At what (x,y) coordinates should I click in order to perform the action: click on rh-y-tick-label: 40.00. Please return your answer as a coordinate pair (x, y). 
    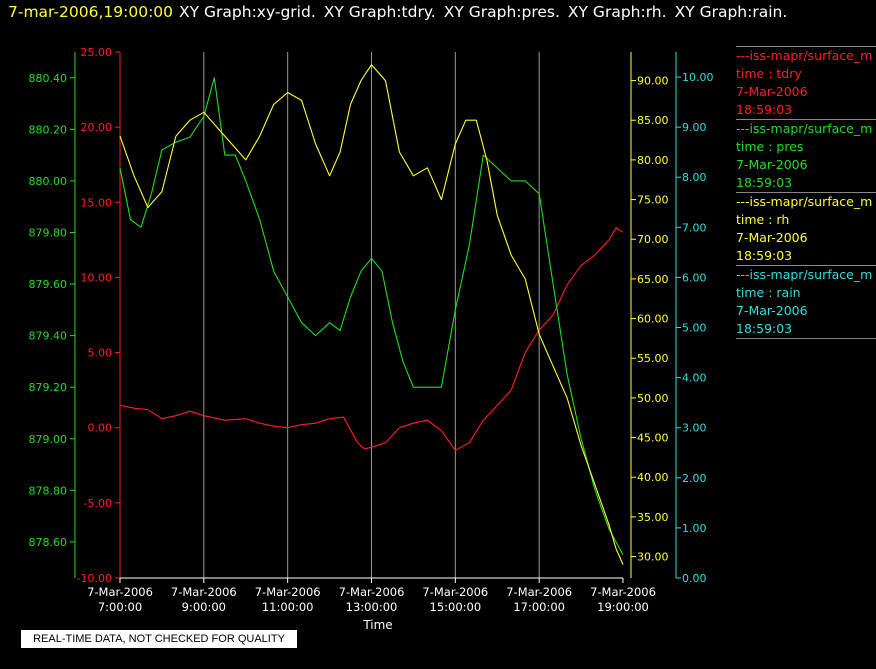
    Looking at the image, I should click on (653, 477).